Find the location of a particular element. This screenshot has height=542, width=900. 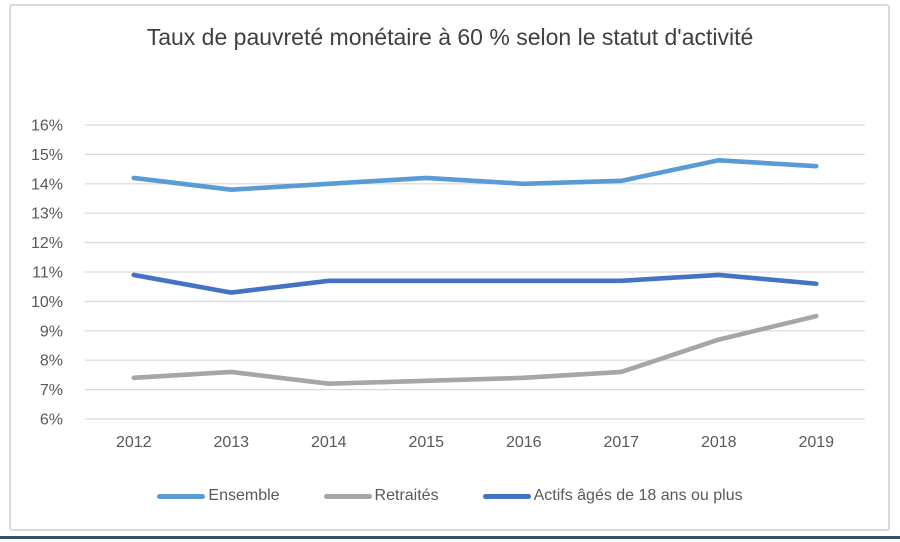

legend-item-actifs-ages-de-18-ans-ou-plus: Actifs âgés de 18 ans ou plus is located at coordinates (612, 496).